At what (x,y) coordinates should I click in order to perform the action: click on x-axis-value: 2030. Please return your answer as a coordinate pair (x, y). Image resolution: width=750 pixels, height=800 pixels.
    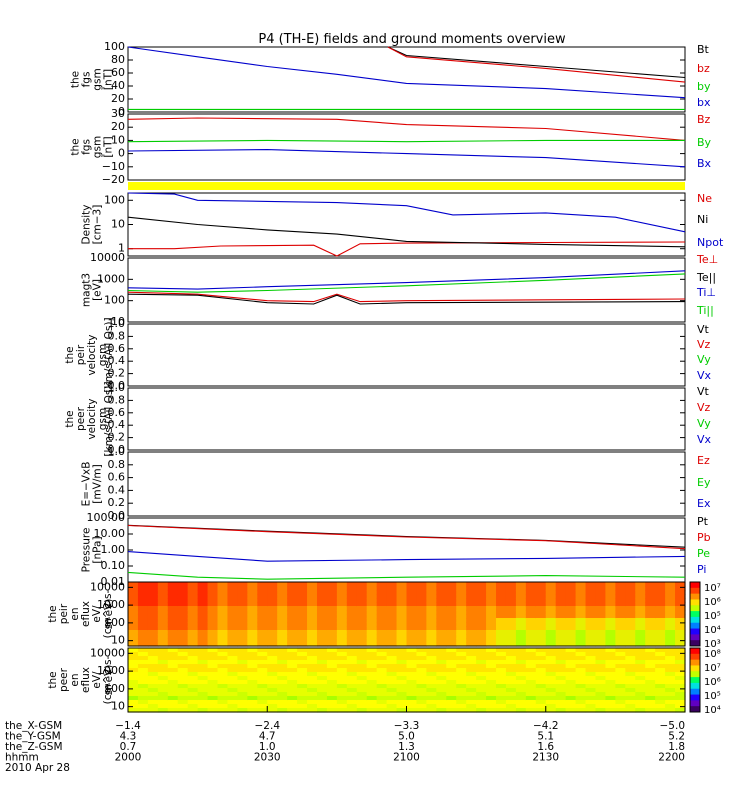
    Looking at the image, I should click on (267, 758).